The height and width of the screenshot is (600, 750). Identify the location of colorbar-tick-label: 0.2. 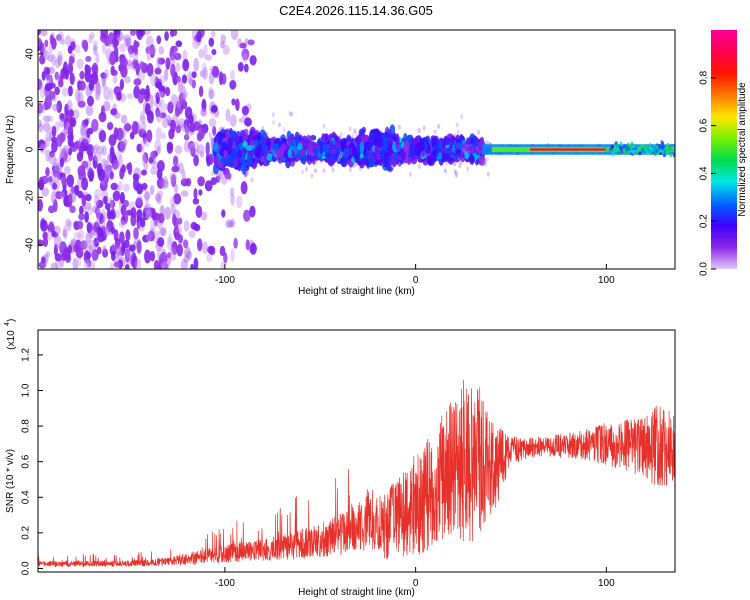
(704, 221).